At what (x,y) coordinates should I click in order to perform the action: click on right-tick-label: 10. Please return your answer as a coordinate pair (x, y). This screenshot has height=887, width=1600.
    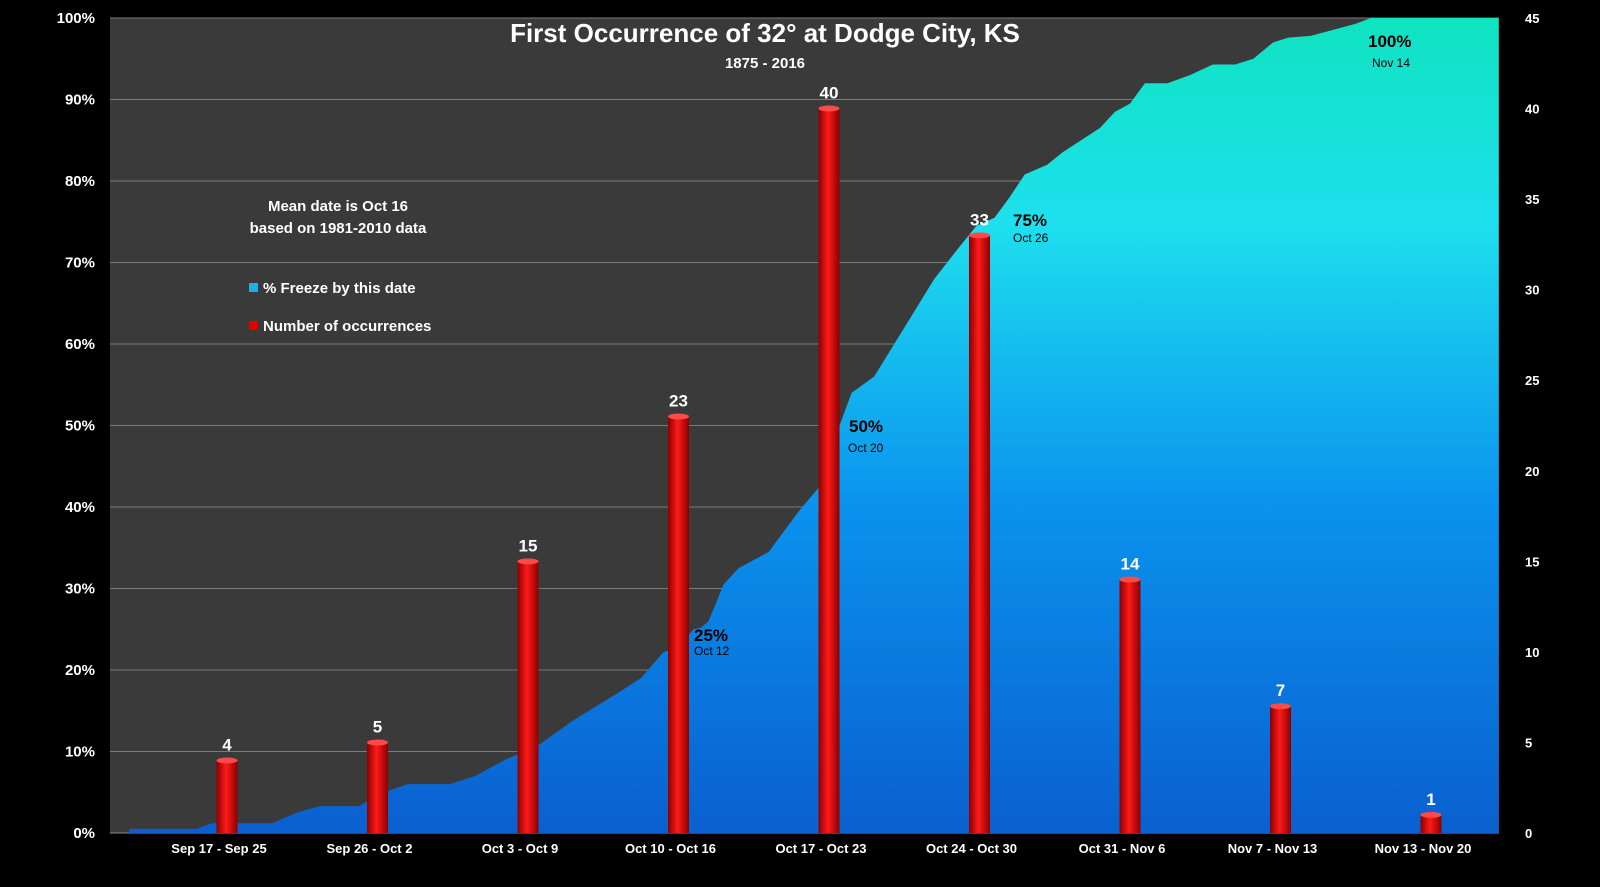
    Looking at the image, I should click on (1532, 652).